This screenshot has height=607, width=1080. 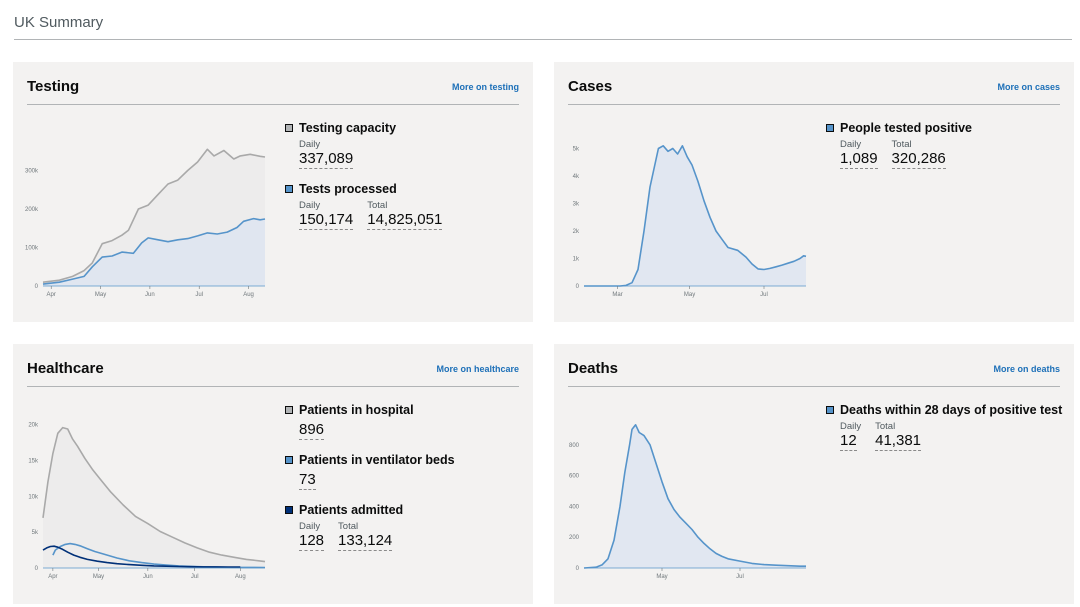 I want to click on y-tick-label: 100k, so click(x=32, y=249).